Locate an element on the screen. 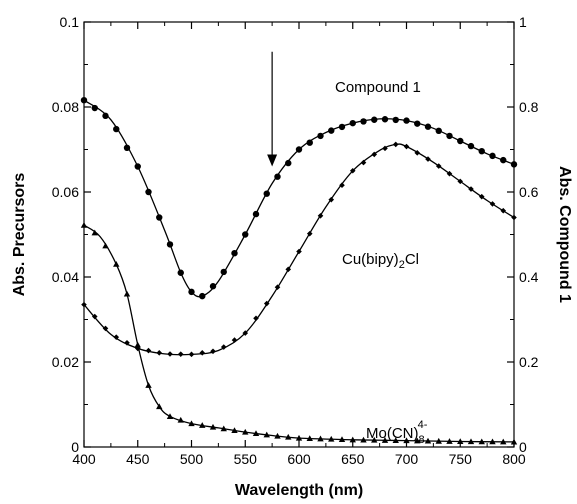 The width and height of the screenshot is (577, 504). series-label-cu-subscript: 2 is located at coordinates (402, 265).